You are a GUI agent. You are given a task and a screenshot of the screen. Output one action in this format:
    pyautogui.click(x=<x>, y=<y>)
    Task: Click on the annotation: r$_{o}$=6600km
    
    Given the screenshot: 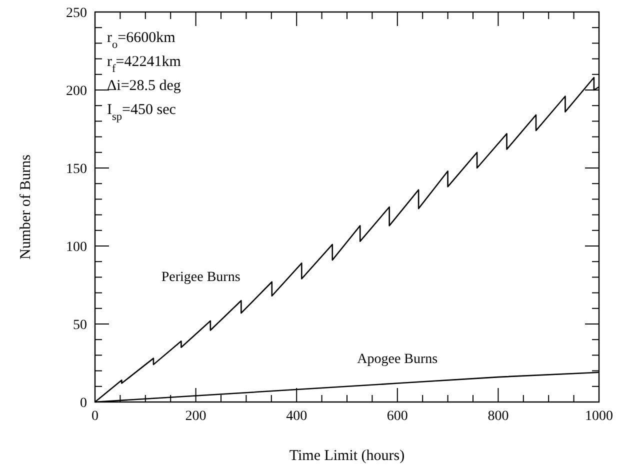 What is the action you would take?
    pyautogui.click(x=141, y=40)
    